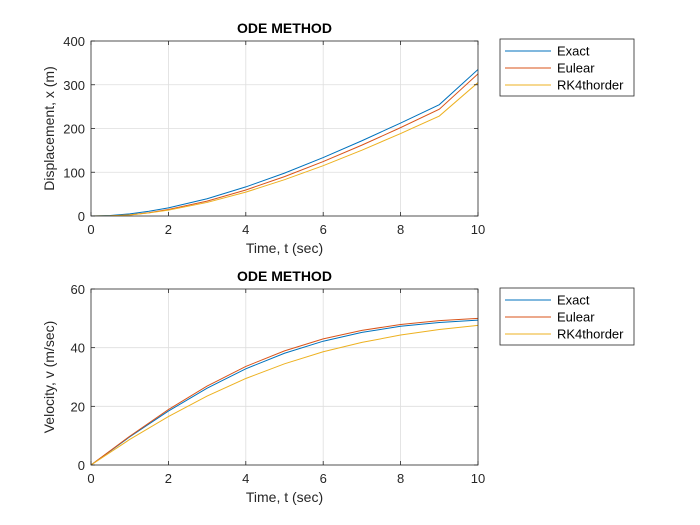  Describe the element at coordinates (74, 129) in the screenshot. I see `y-tick-label: 200` at that location.